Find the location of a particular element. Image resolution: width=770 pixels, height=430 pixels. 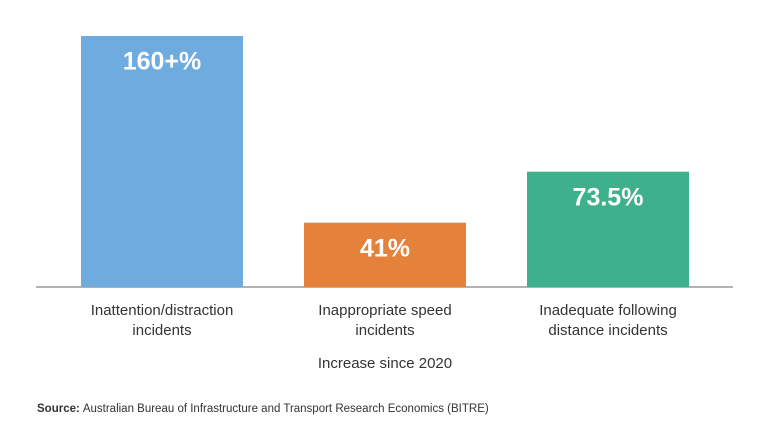

category-label-line: Inadequate following is located at coordinates (608, 310).